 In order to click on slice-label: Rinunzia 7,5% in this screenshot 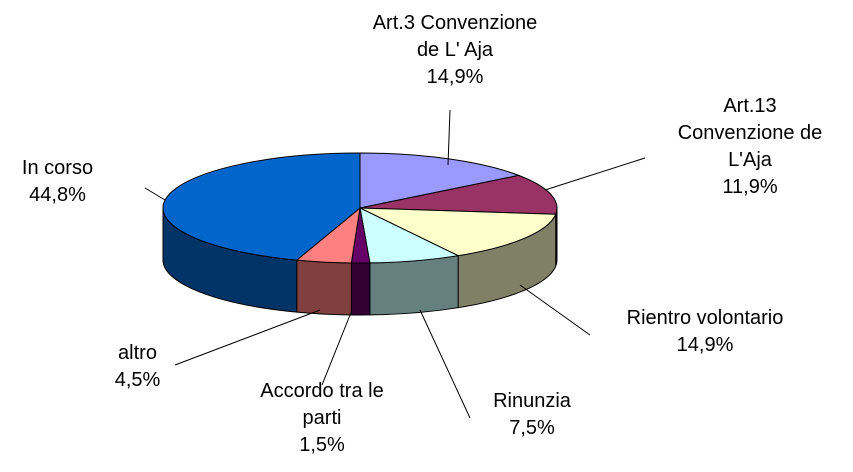, I will do `click(532, 415)`.